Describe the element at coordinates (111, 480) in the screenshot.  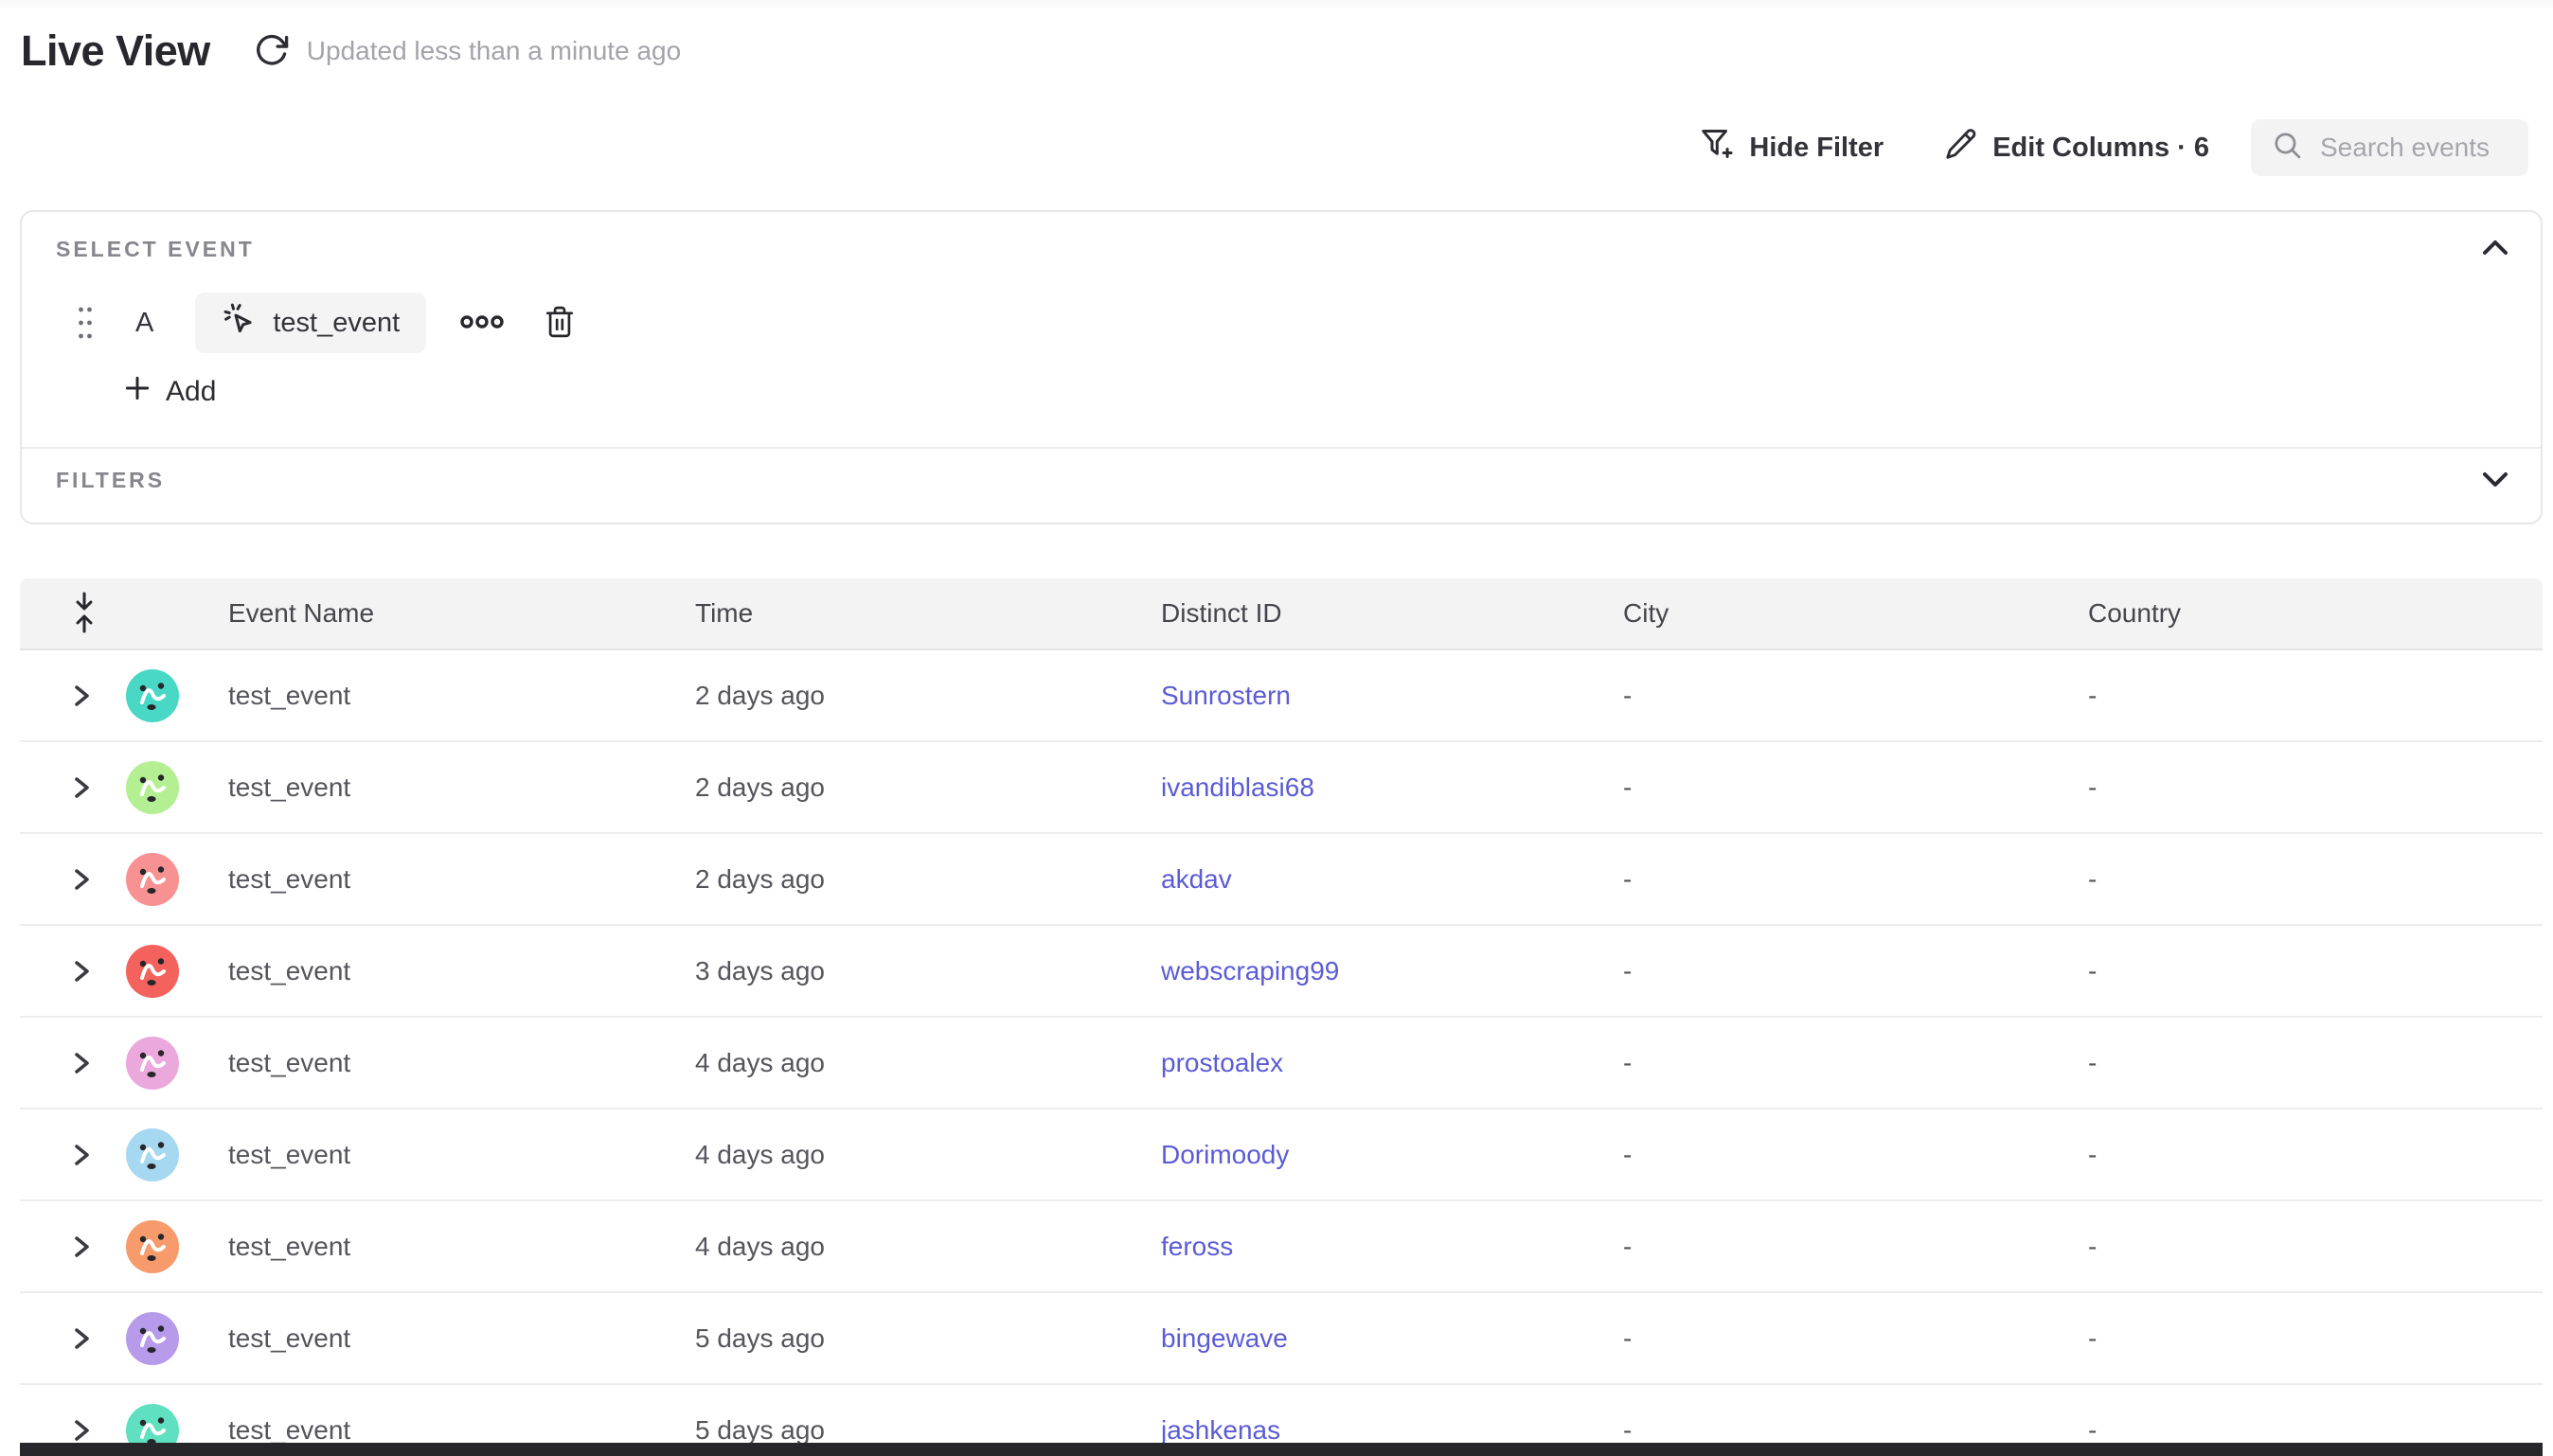
I see `filters-section-label: FILTERS` at that location.